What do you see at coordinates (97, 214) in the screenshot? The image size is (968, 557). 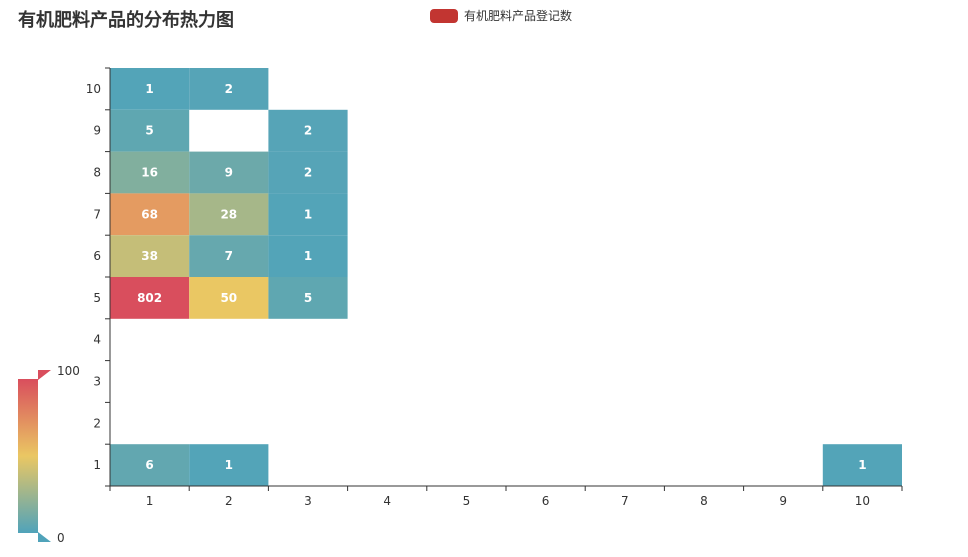 I see `y-tick-label: 7` at bounding box center [97, 214].